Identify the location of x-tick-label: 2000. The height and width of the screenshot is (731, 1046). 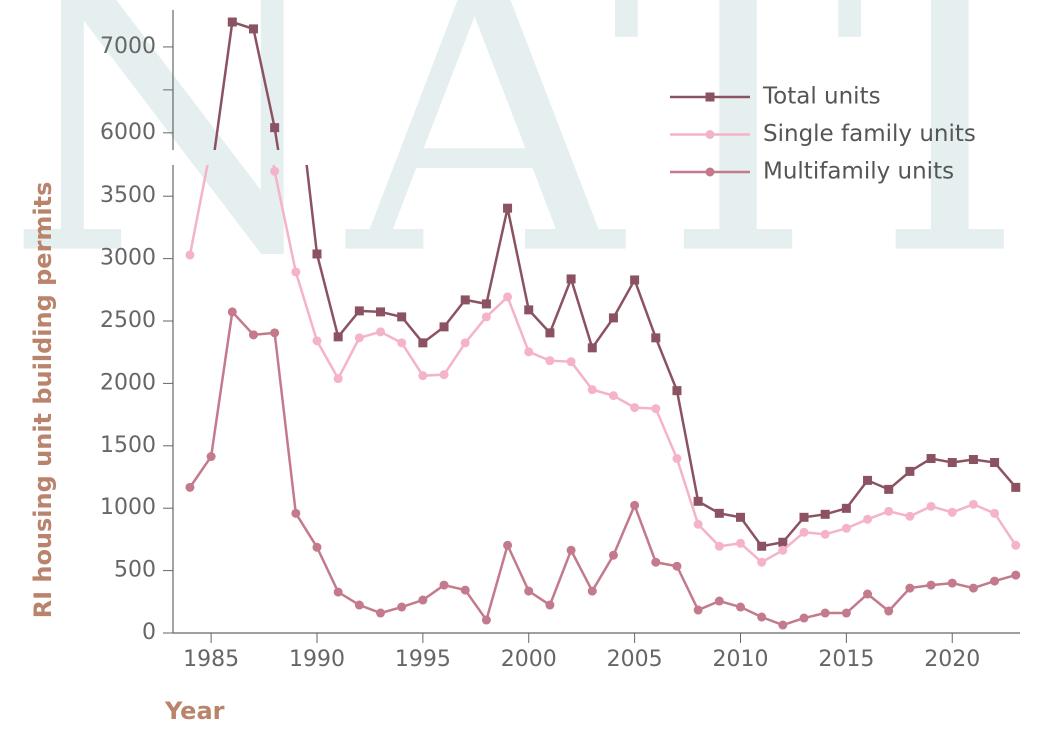
(529, 659).